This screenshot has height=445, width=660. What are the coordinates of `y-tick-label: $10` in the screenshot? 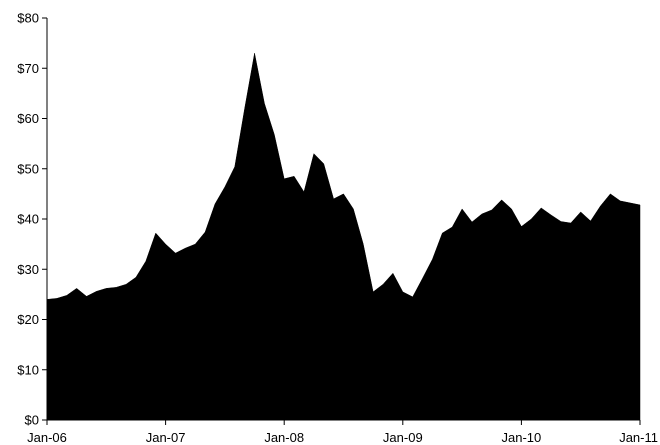 It's located at (28, 369).